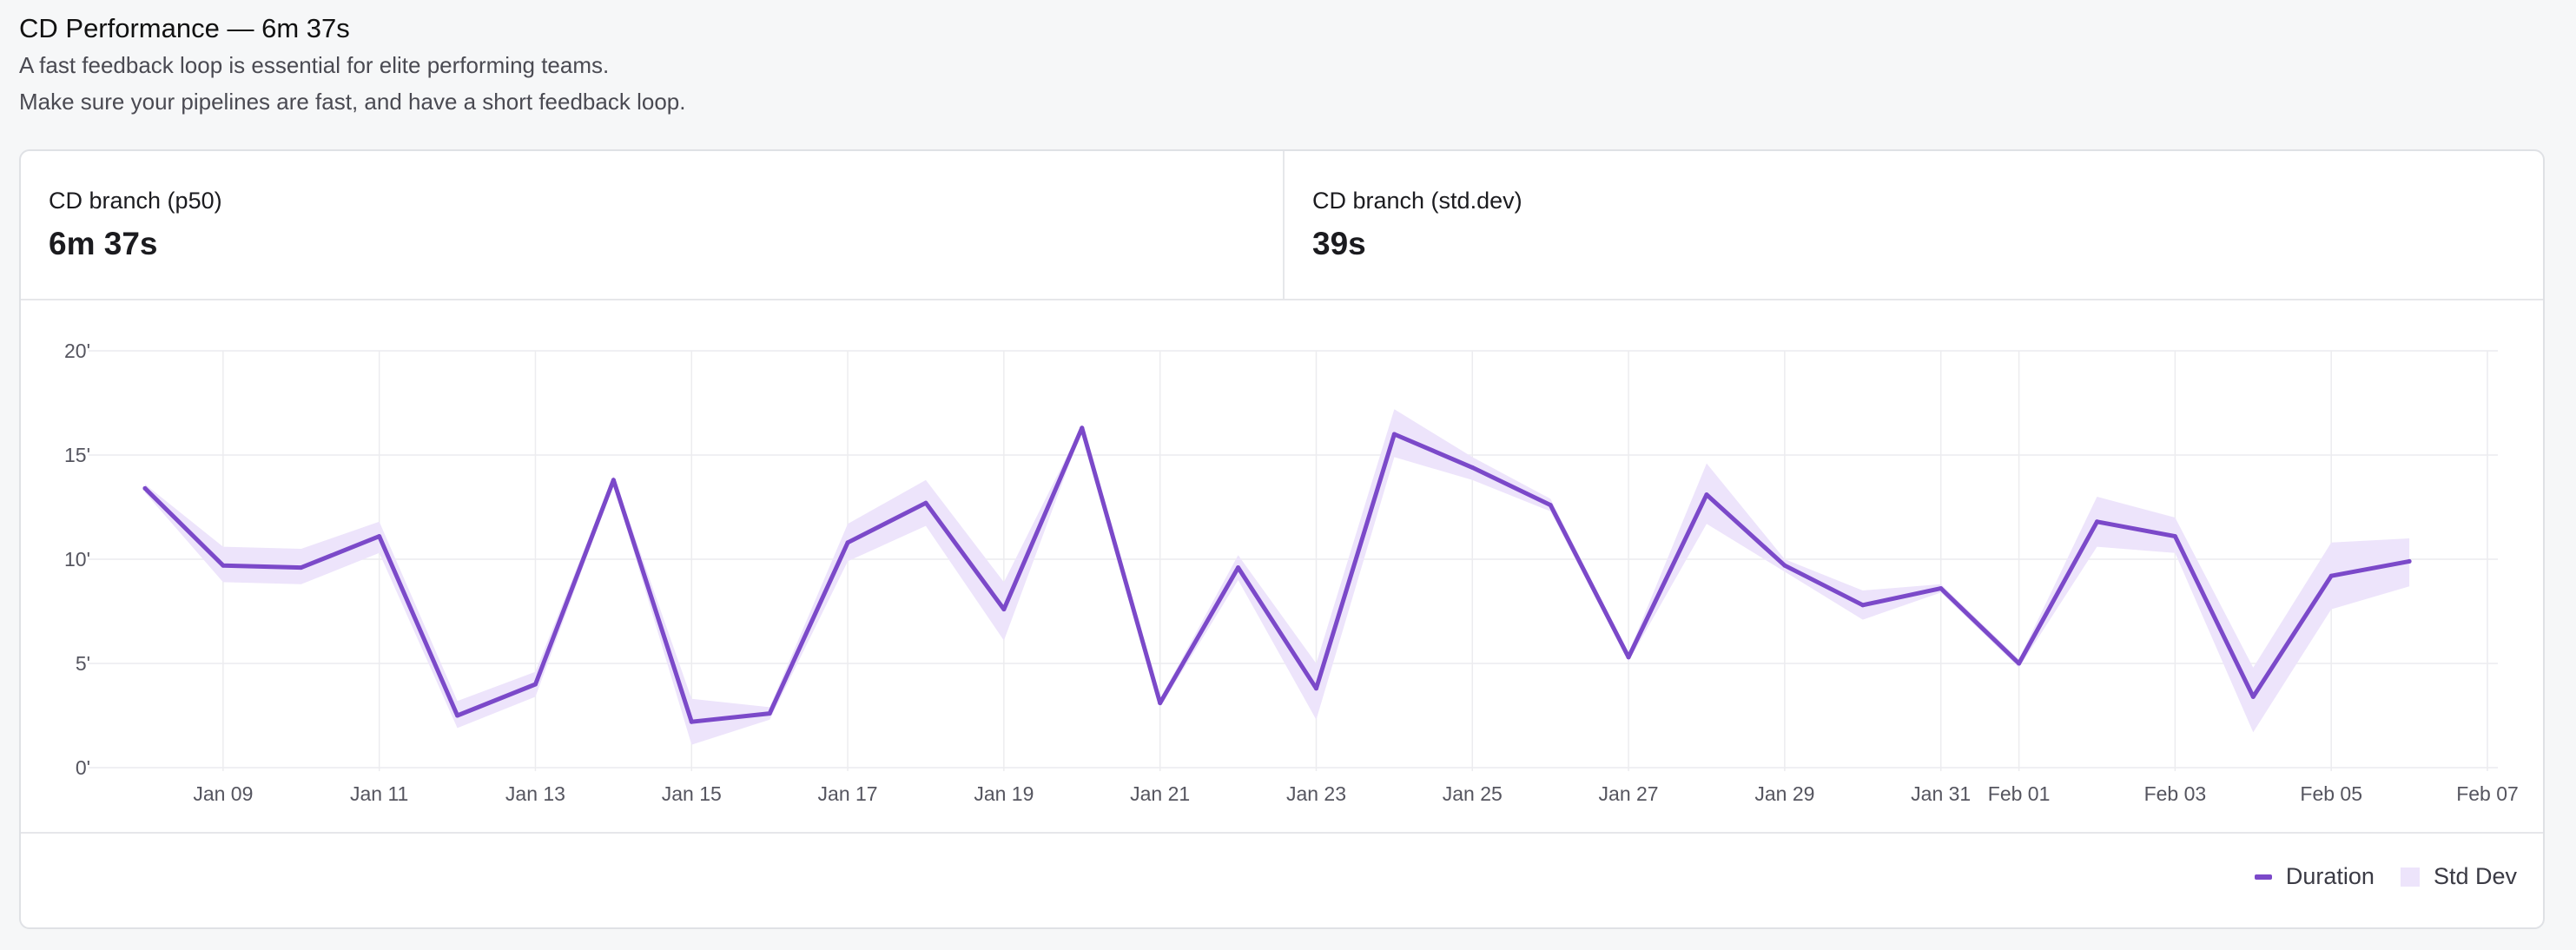 The height and width of the screenshot is (950, 2576). What do you see at coordinates (1914, 225) in the screenshot?
I see `stat-stddev: CD branch (std.dev) 39s` at bounding box center [1914, 225].